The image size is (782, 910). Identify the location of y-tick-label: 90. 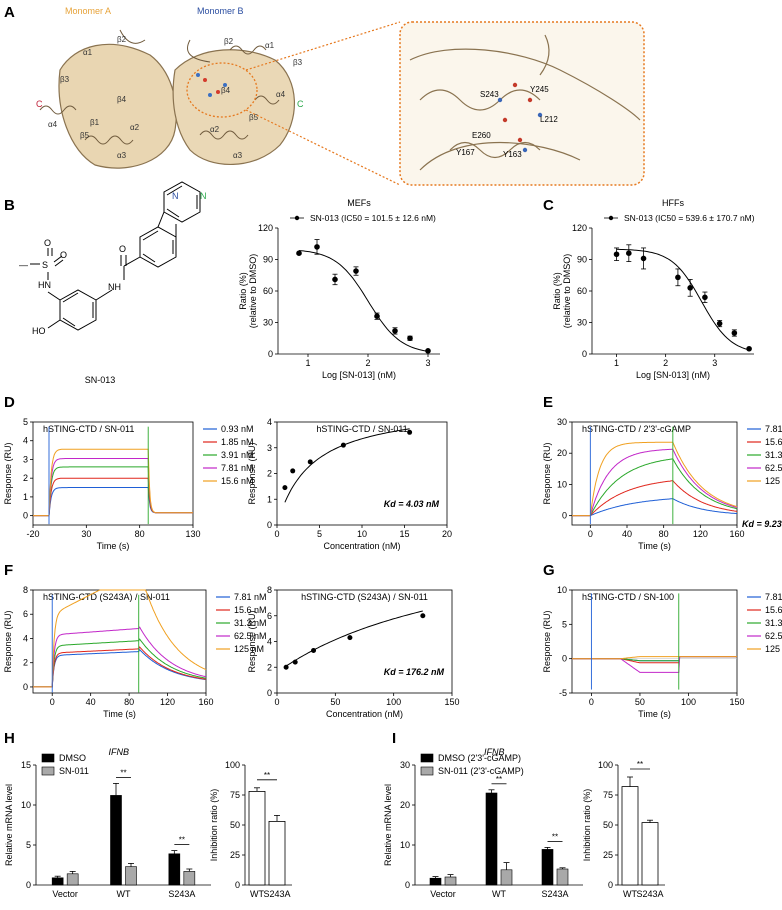
(268, 260).